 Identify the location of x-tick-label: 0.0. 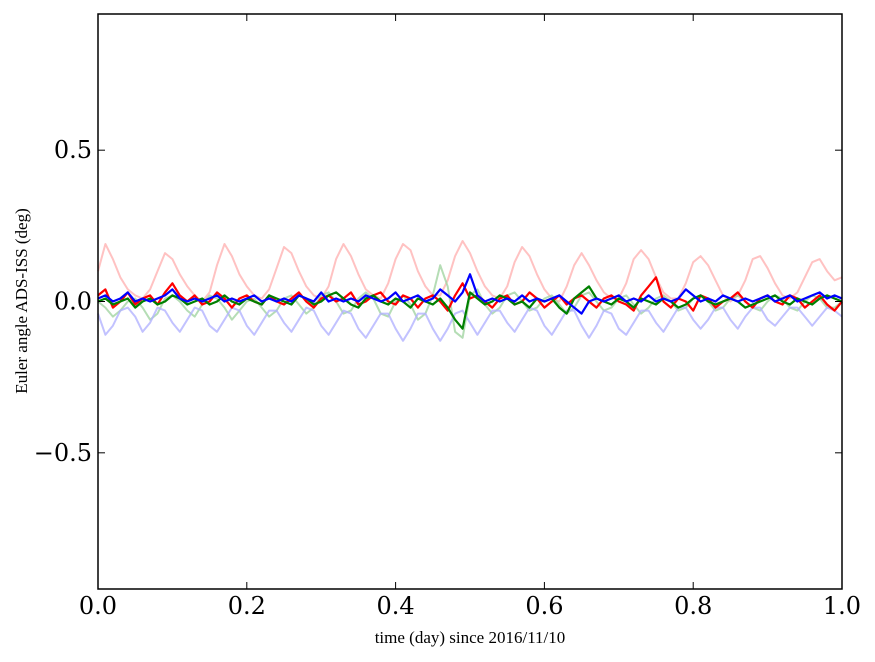
(98, 606).